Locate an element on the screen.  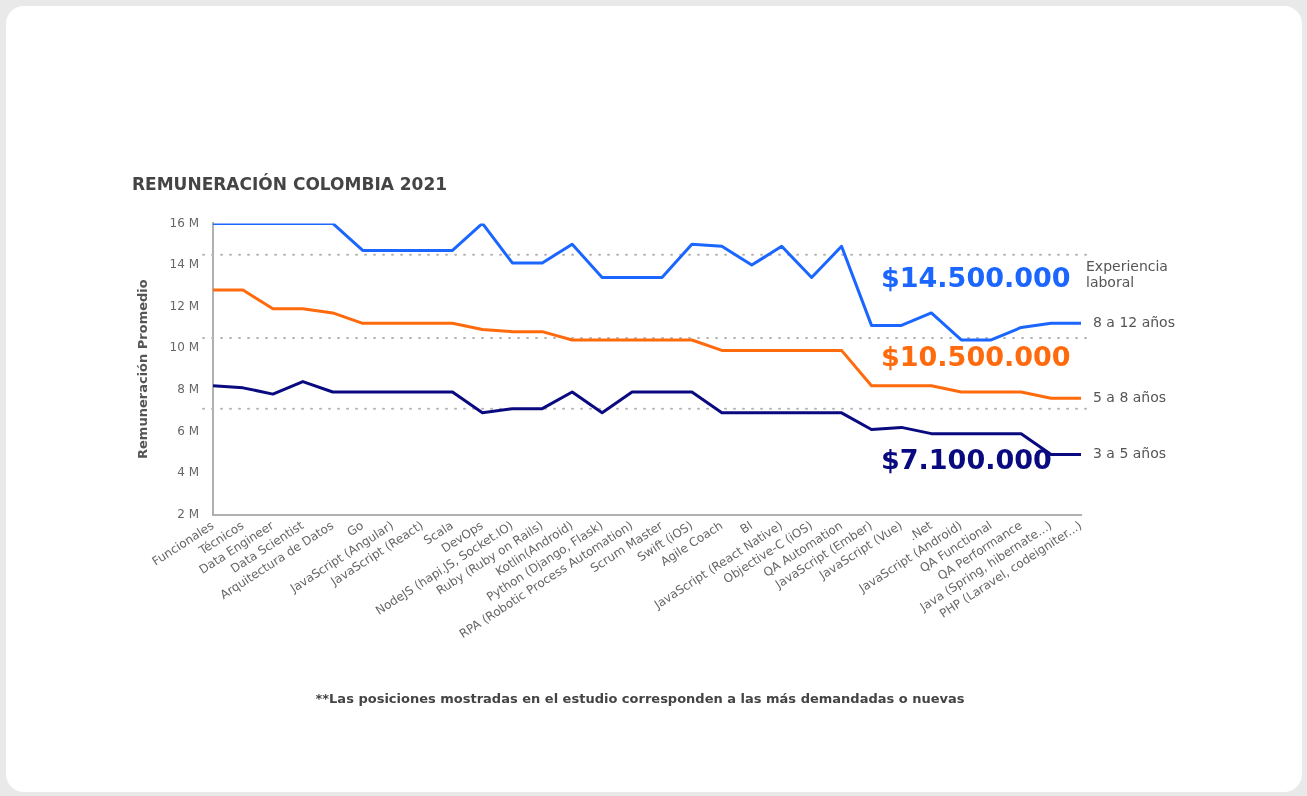
series-label: 3 a 5 años is located at coordinates (1130, 453).